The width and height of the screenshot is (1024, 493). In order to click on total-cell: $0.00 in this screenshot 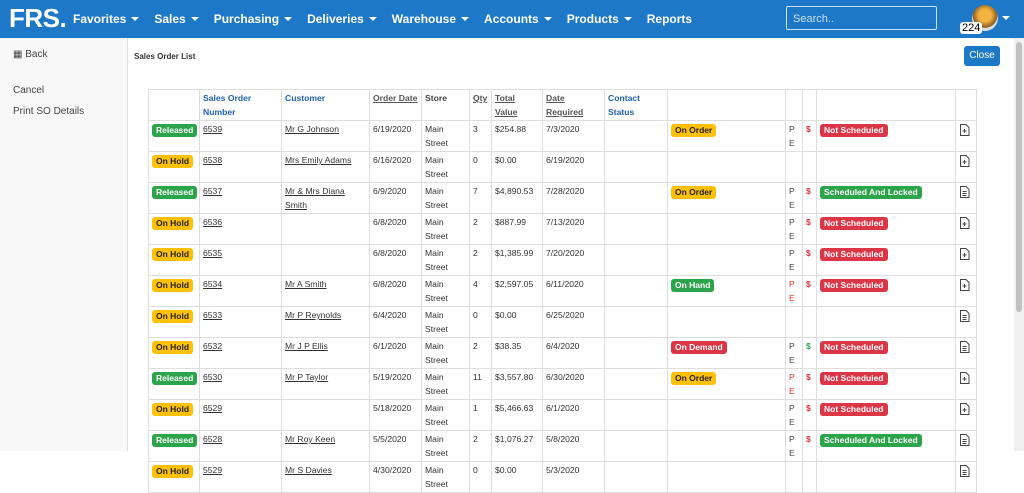, I will do `click(517, 477)`.